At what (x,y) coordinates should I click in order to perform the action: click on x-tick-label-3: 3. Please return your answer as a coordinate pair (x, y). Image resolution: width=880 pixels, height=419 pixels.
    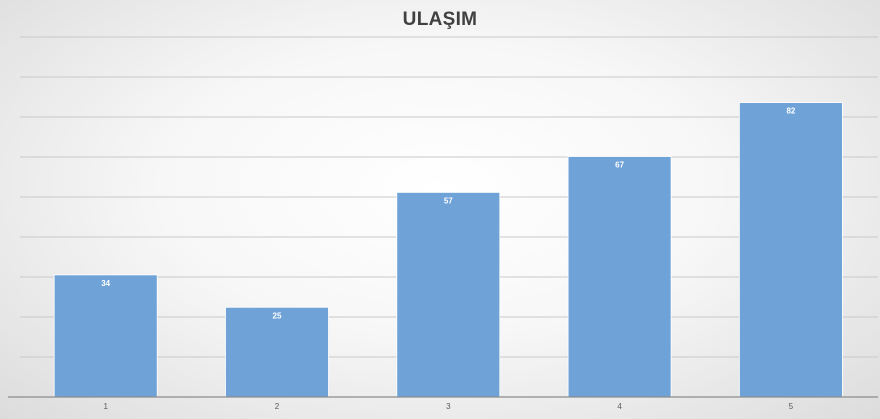
    Looking at the image, I should click on (448, 406).